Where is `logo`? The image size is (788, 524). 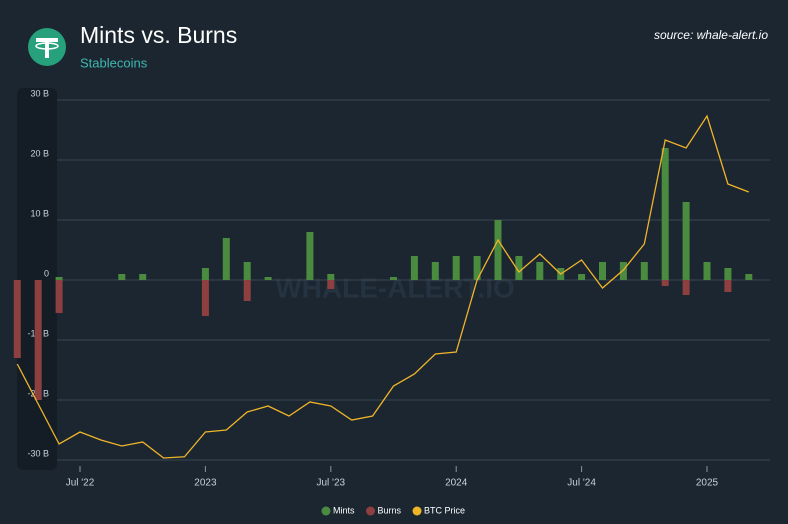
logo is located at coordinates (47, 47).